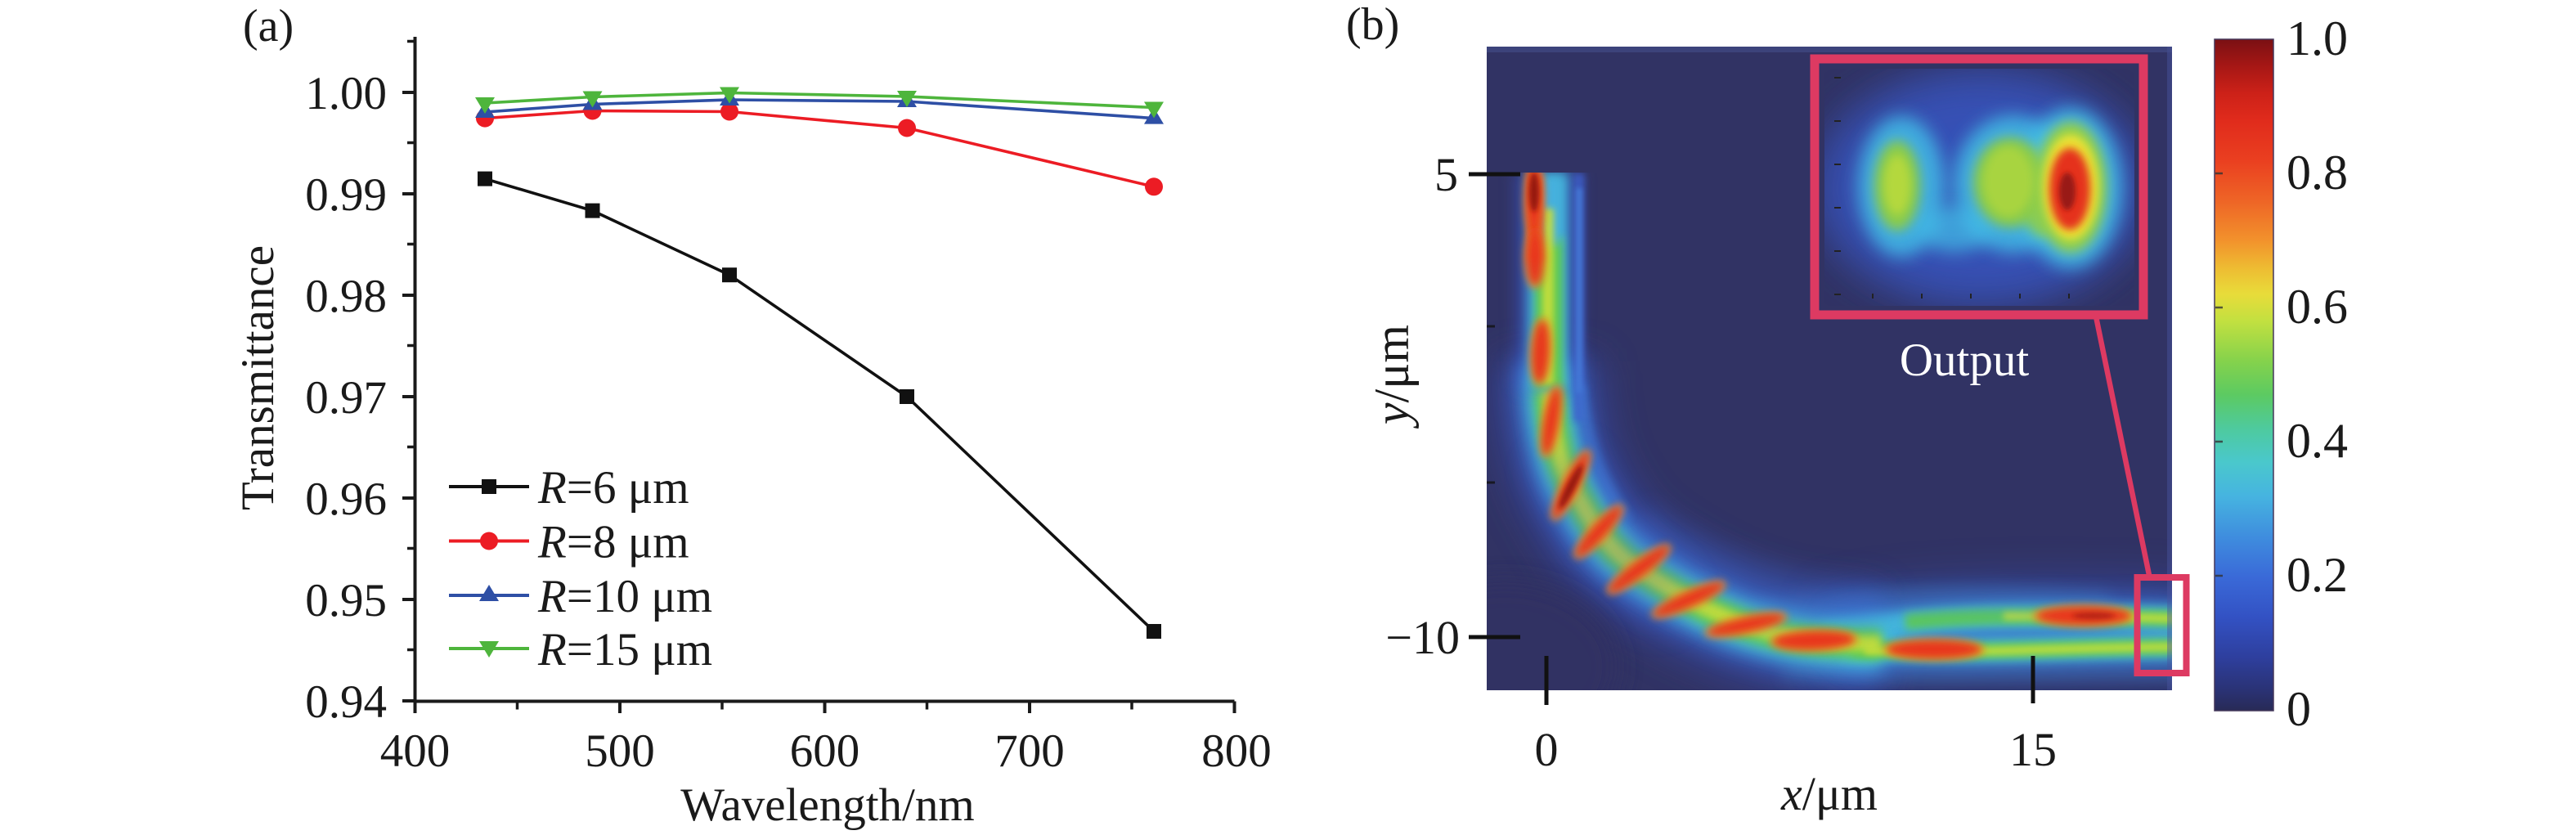 The height and width of the screenshot is (835, 2576). Describe the element at coordinates (1423, 637) in the screenshot. I see `svg-text: −10` at that location.